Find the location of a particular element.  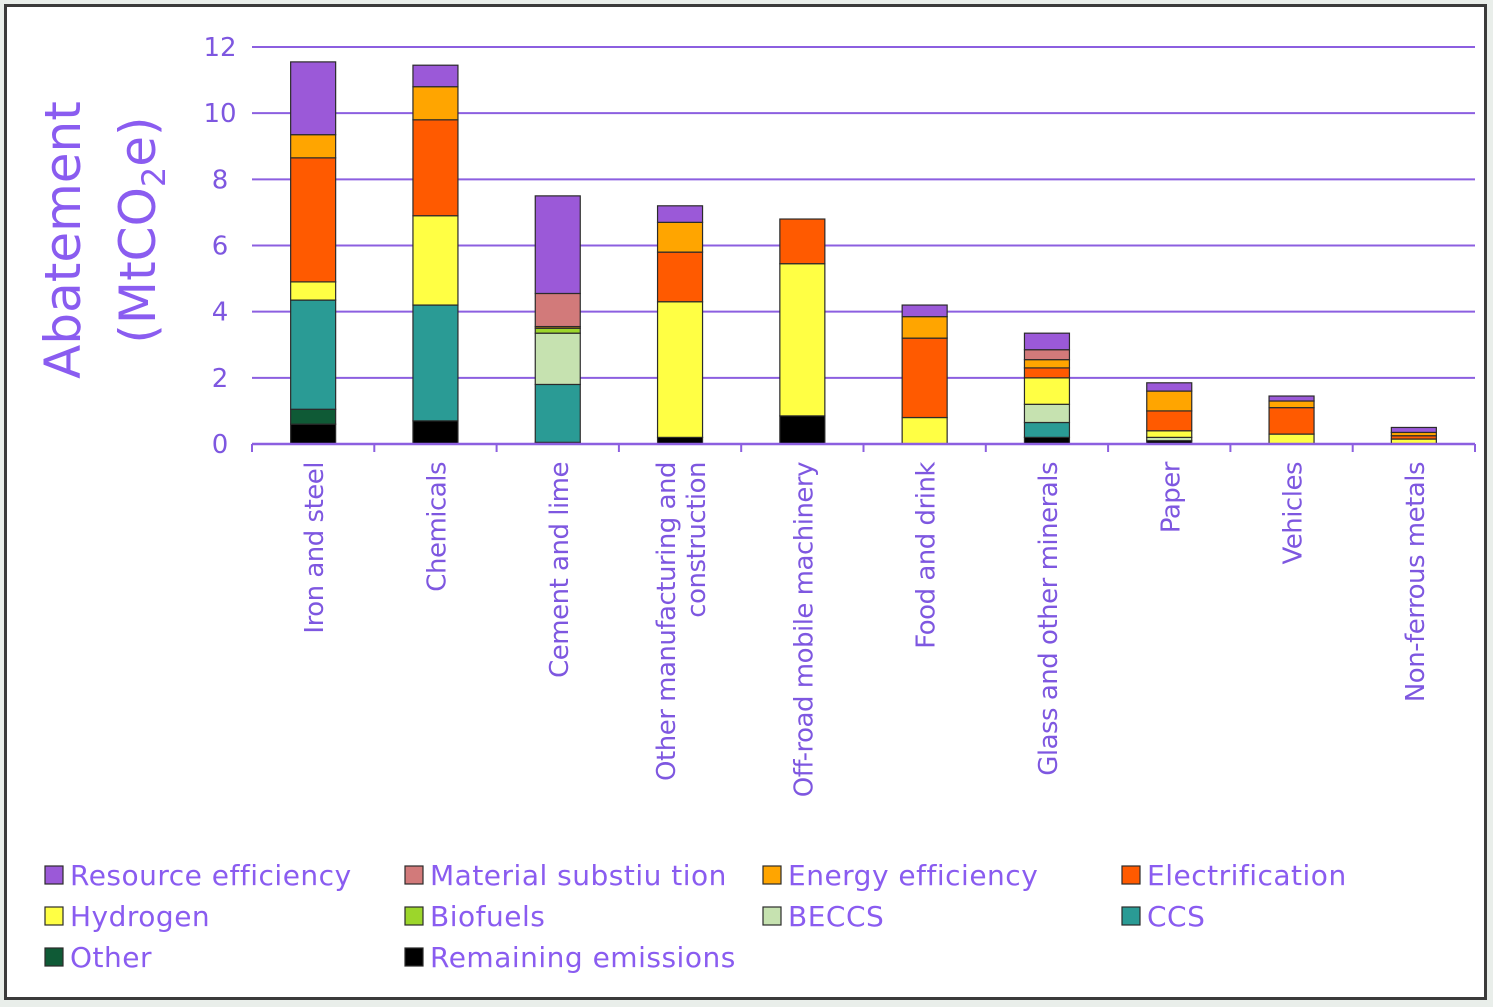

x-category-label: Glass and other minerals is located at coordinates (1049, 619).